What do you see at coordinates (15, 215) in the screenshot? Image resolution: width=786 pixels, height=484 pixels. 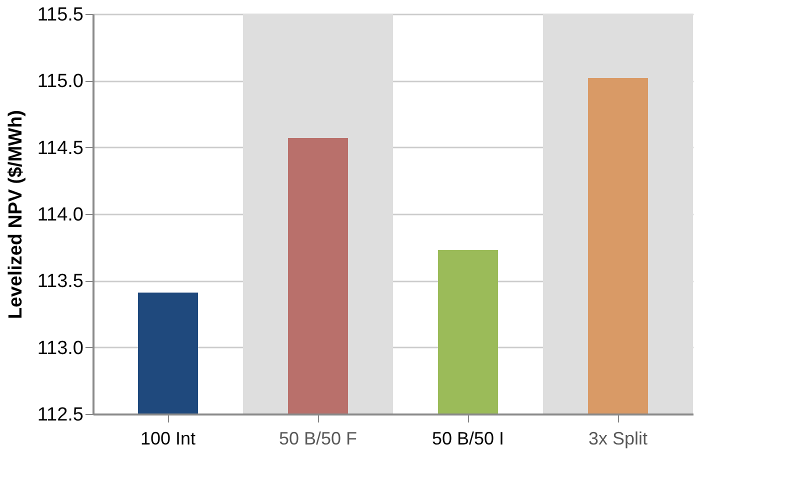 I see `y-axis-title: Levelized NPV ($/MWh)` at bounding box center [15, 215].